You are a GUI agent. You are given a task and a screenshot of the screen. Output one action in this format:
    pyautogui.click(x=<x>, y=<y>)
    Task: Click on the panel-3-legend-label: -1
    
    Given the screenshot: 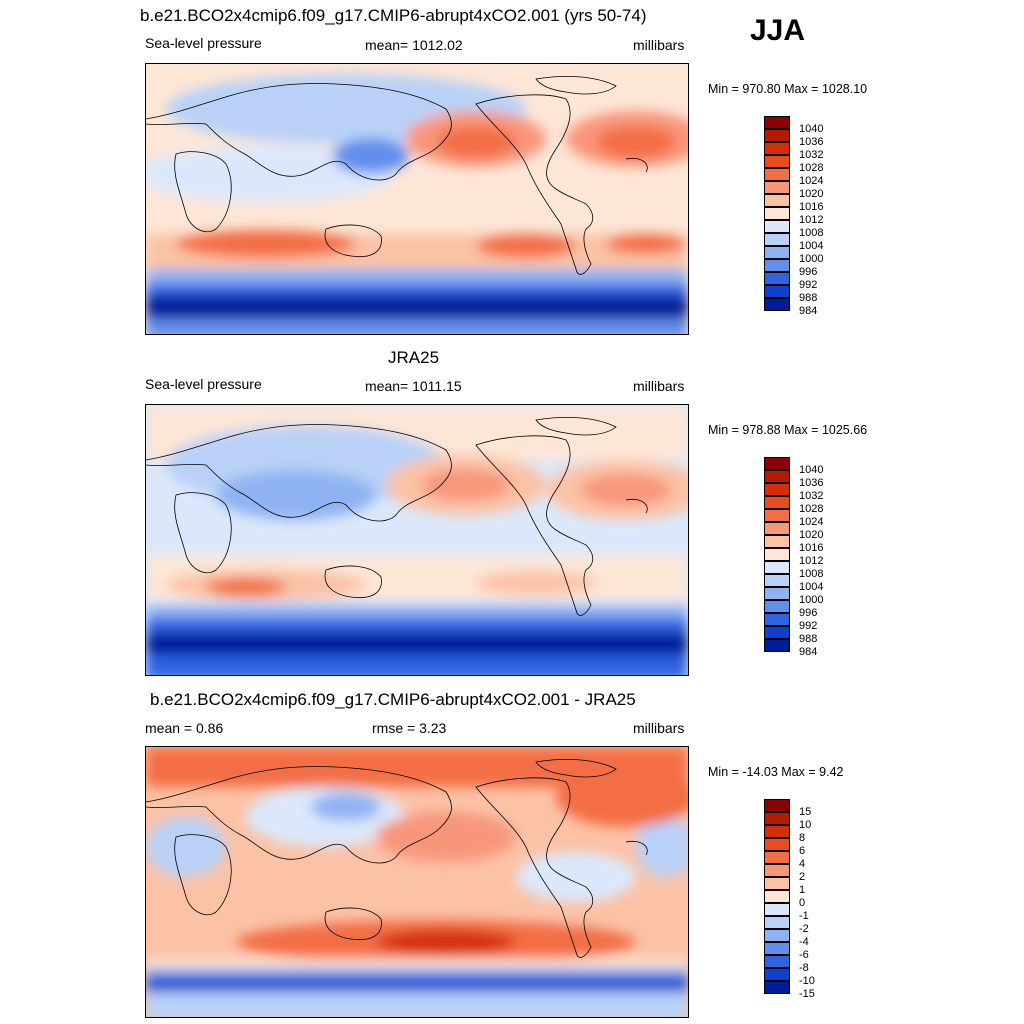 What is the action you would take?
    pyautogui.click(x=804, y=916)
    